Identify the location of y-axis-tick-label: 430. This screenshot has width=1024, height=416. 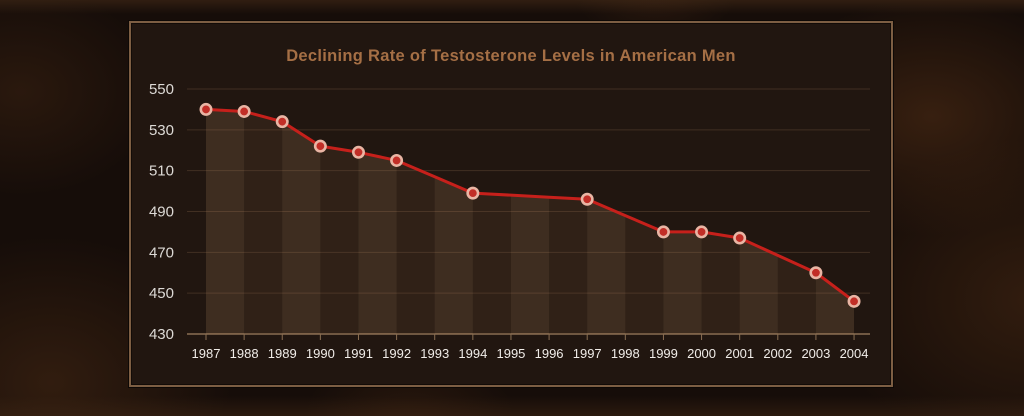
(161, 334).